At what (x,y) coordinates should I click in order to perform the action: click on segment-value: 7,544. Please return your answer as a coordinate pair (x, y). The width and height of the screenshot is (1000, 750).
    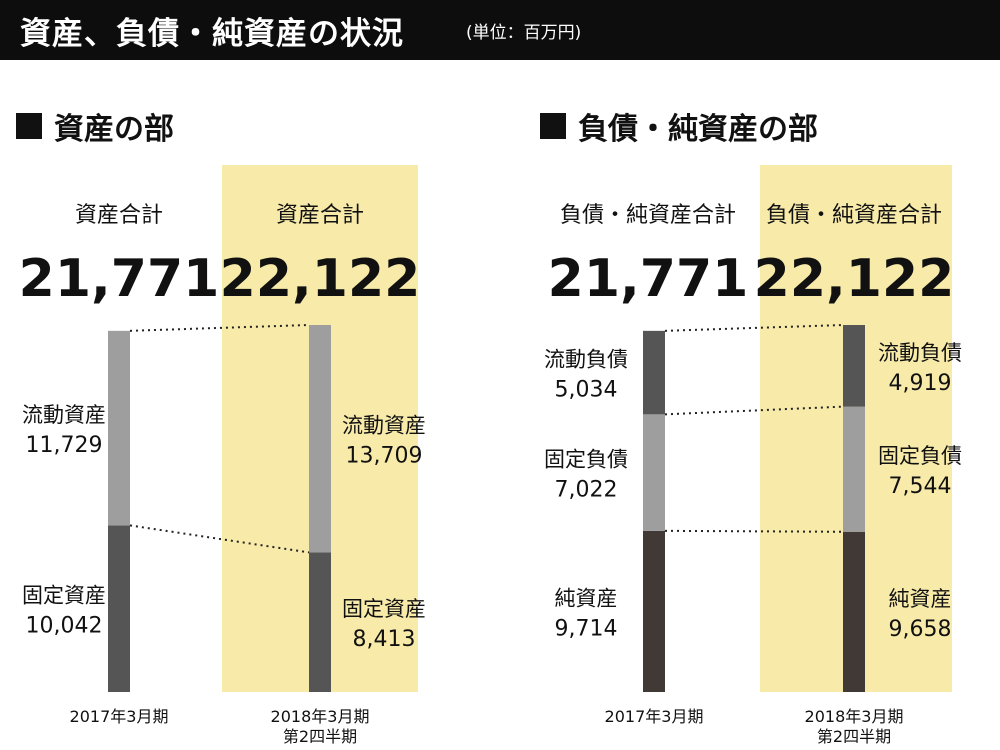
    Looking at the image, I should click on (920, 486).